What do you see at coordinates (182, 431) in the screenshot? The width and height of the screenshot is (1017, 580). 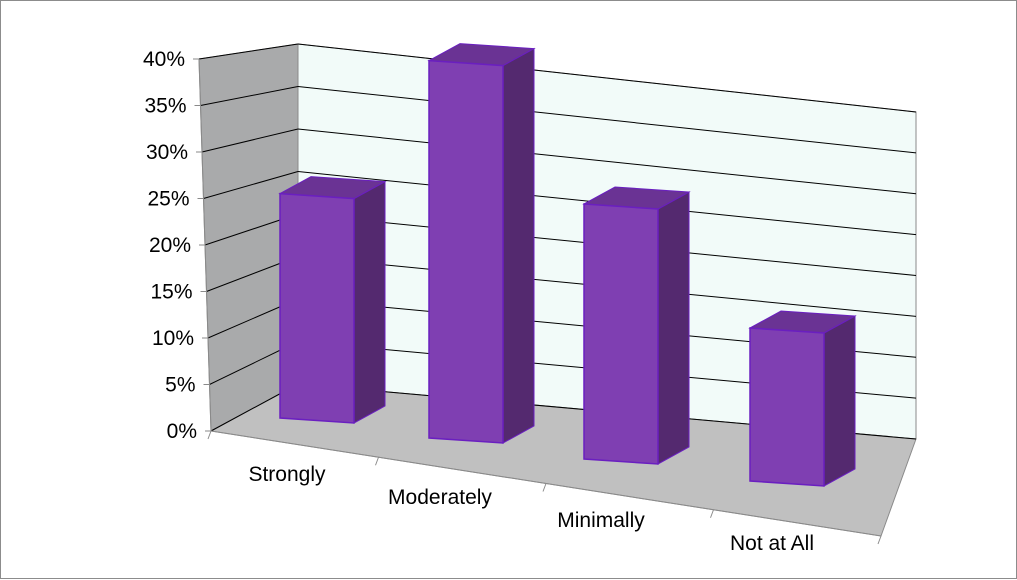 I see `y-tick-label: 0%` at bounding box center [182, 431].